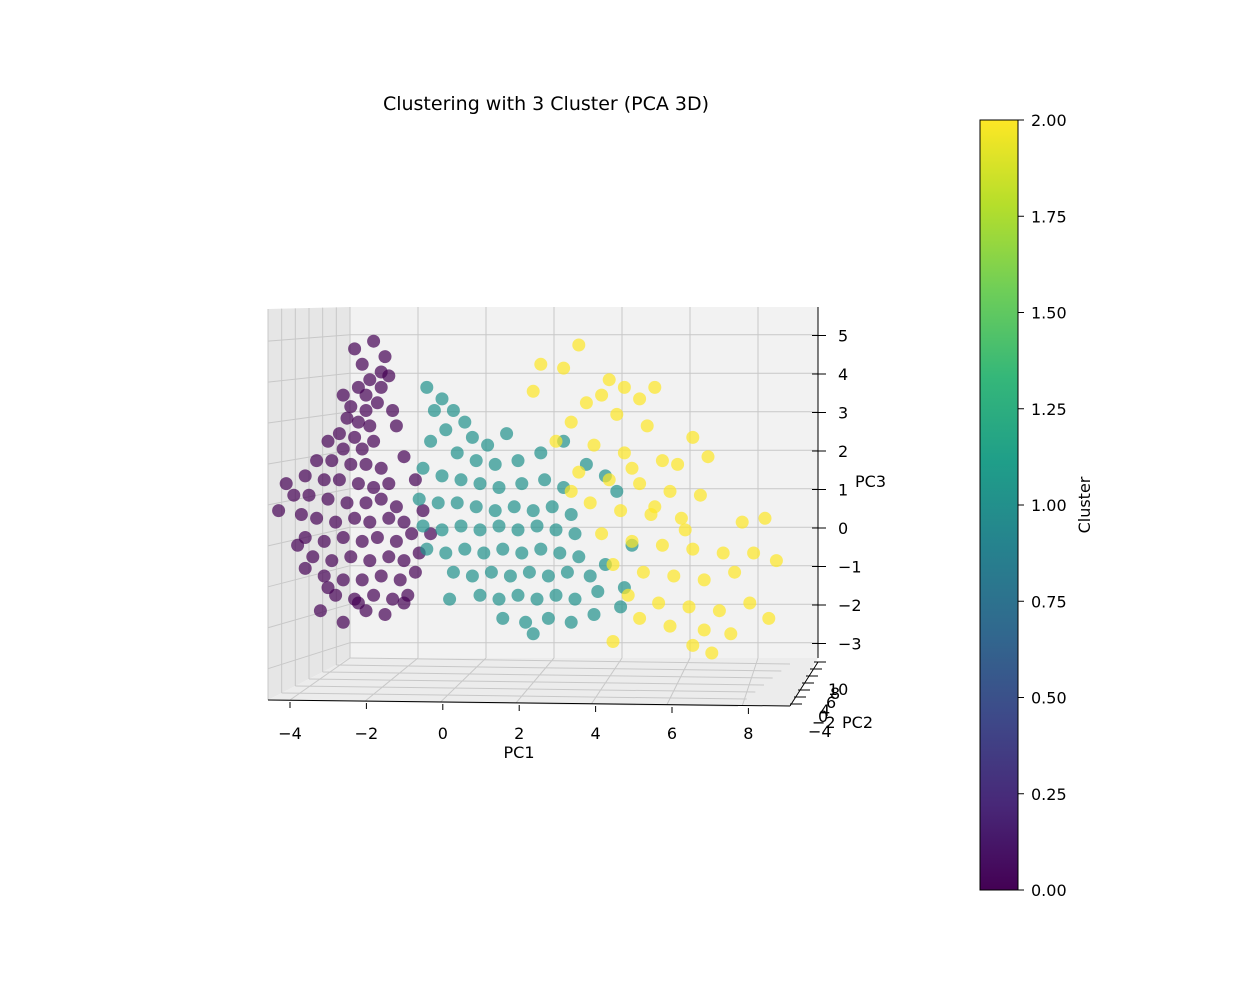  Describe the element at coordinates (835, 693) in the screenshot. I see `y-tick-label: 8` at that location.